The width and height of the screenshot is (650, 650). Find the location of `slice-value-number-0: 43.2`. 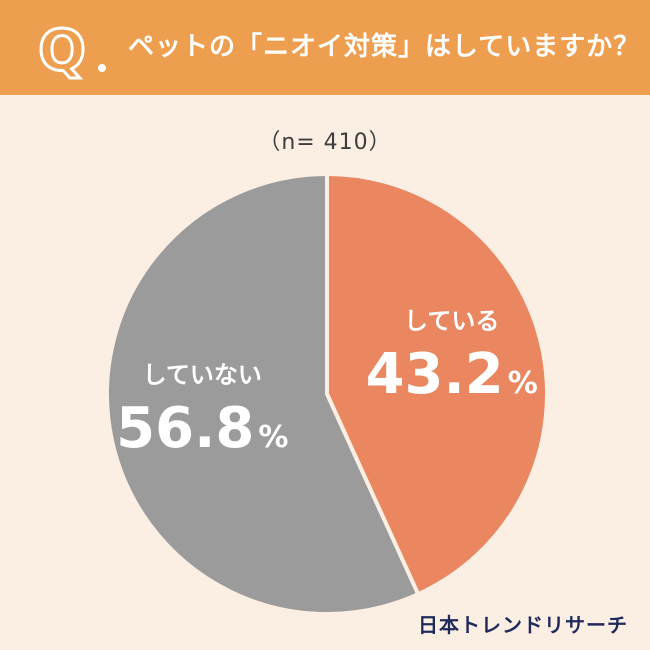

slice-value-number-0: 43.2 is located at coordinates (435, 374).